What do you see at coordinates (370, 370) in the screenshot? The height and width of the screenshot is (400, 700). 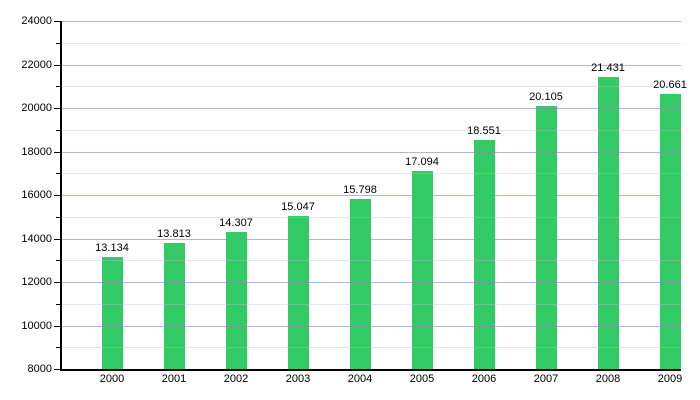 I see `x-axis-line` at bounding box center [370, 370].